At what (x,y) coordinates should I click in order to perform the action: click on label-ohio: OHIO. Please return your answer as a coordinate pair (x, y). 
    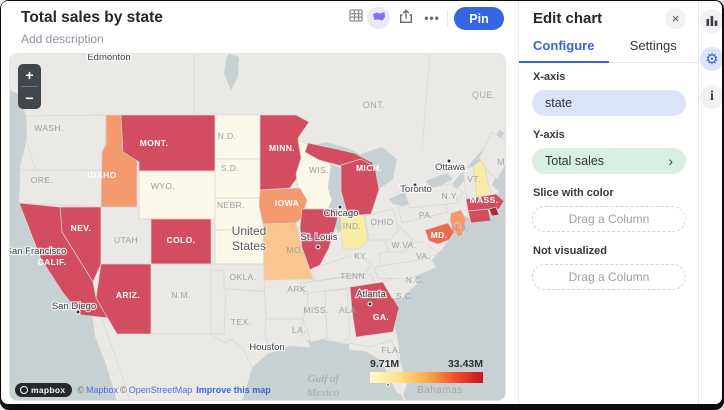
    Looking at the image, I should click on (381, 222).